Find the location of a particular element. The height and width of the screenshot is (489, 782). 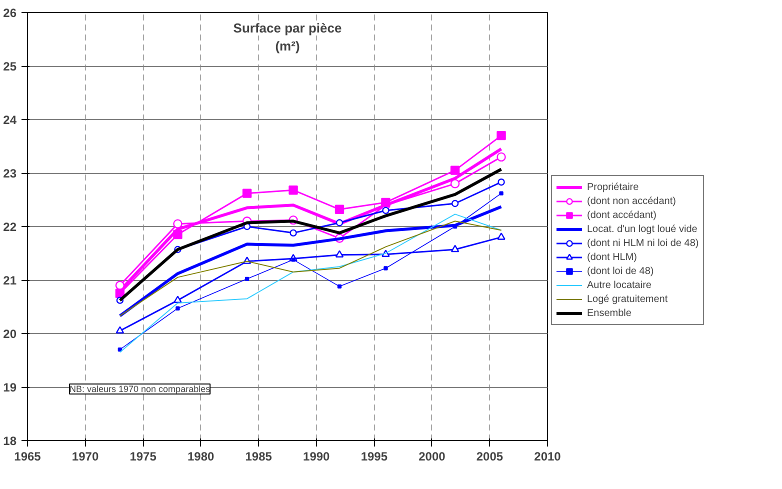

y-tick-label: 19 is located at coordinates (10, 387).